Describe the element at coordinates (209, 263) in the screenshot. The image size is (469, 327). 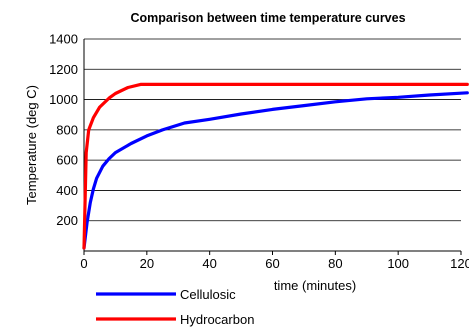
I see `x-tick-label-40: 40` at that location.